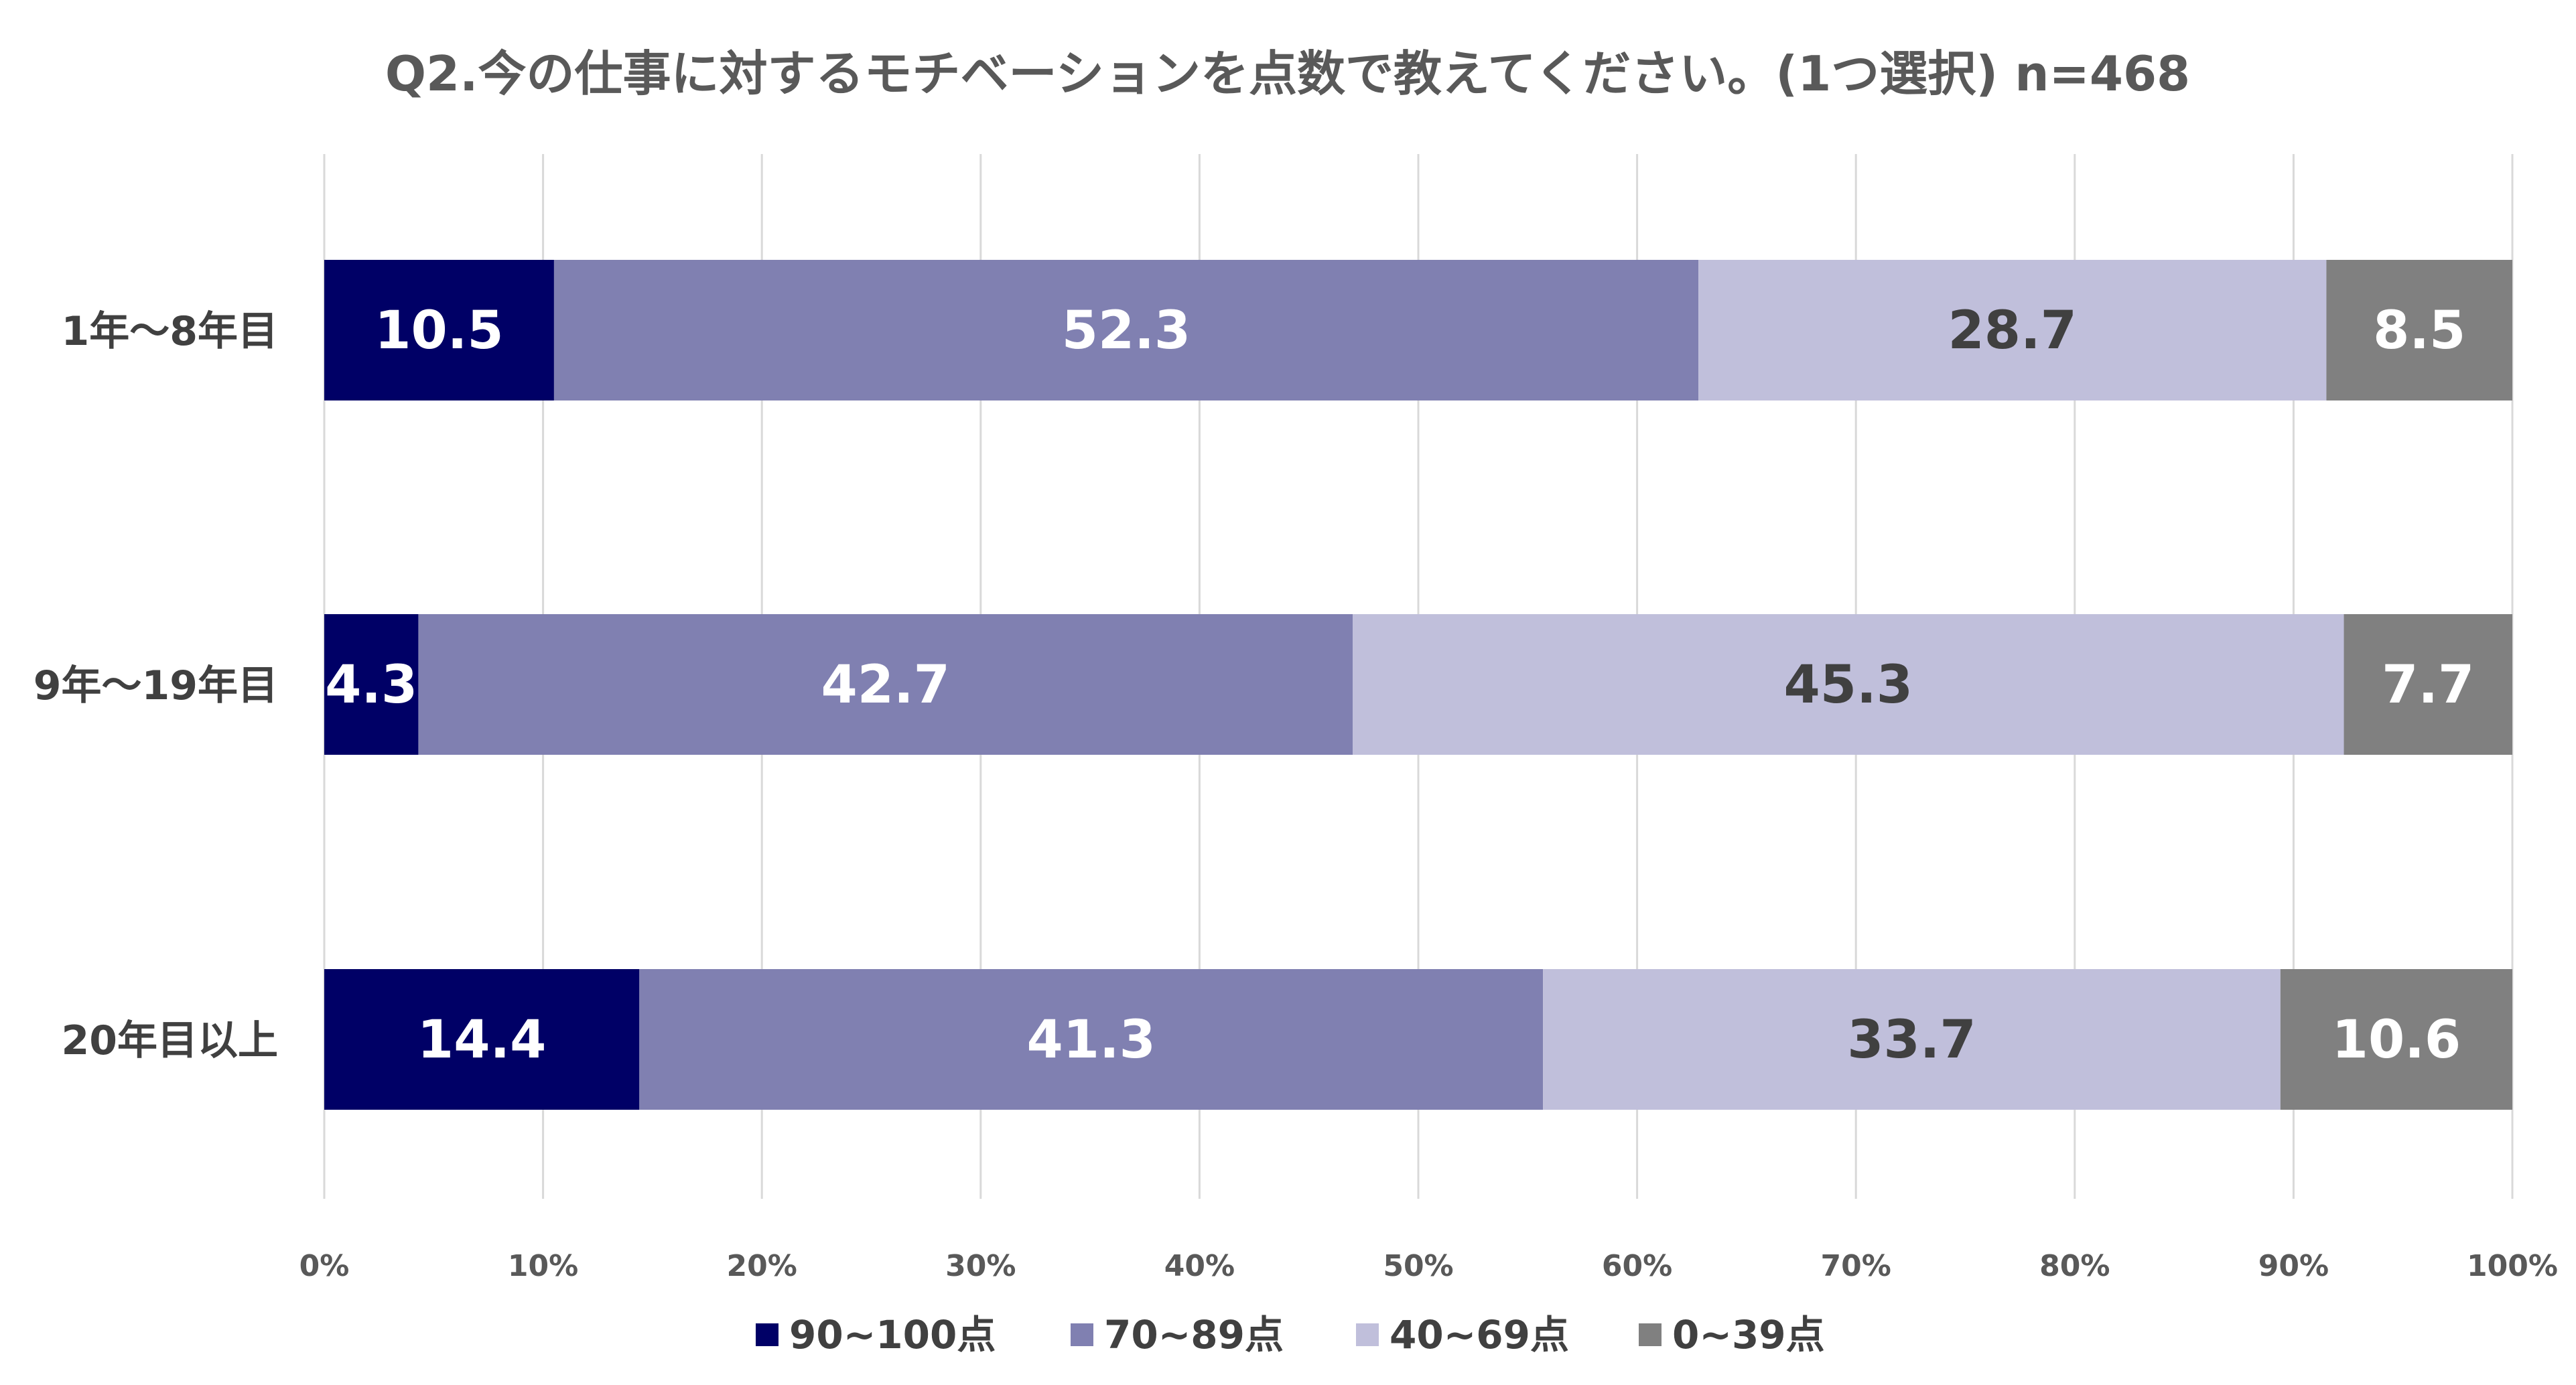 Image resolution: width=2576 pixels, height=1385 pixels. I want to click on x-tick-label: 70%, so click(1856, 1266).